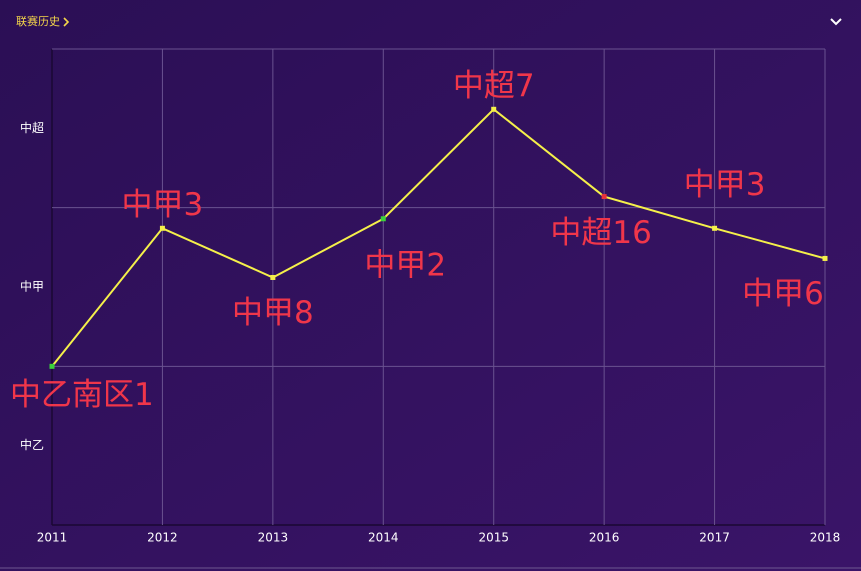 The width and height of the screenshot is (861, 571). I want to click on point-label: 中甲2, so click(405, 265).